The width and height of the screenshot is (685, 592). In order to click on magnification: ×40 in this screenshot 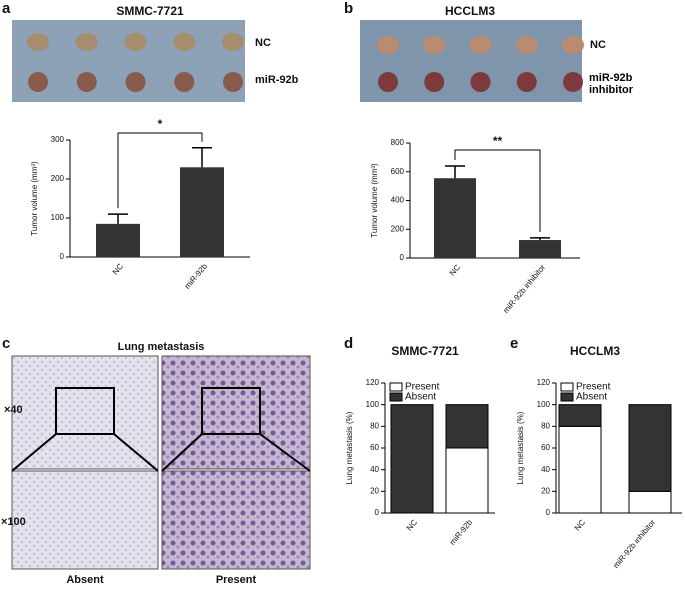, I will do `click(13, 410)`.